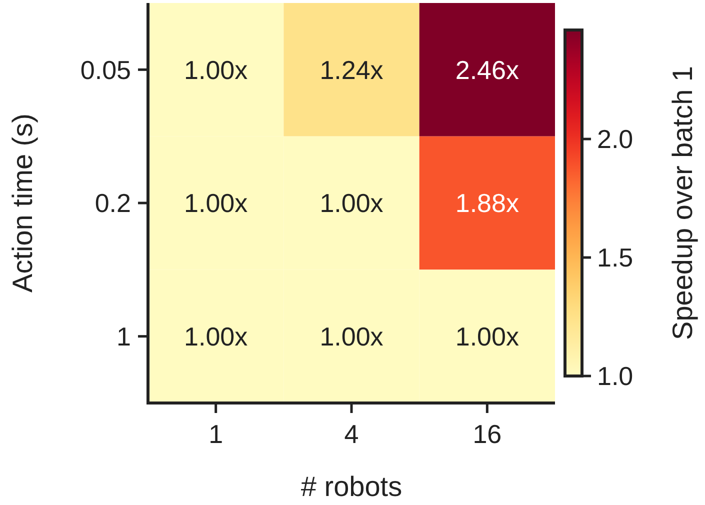 Image resolution: width=705 pixels, height=505 pixels. Describe the element at coordinates (123, 336) in the screenshot. I see `y-tick-label: 1` at that location.